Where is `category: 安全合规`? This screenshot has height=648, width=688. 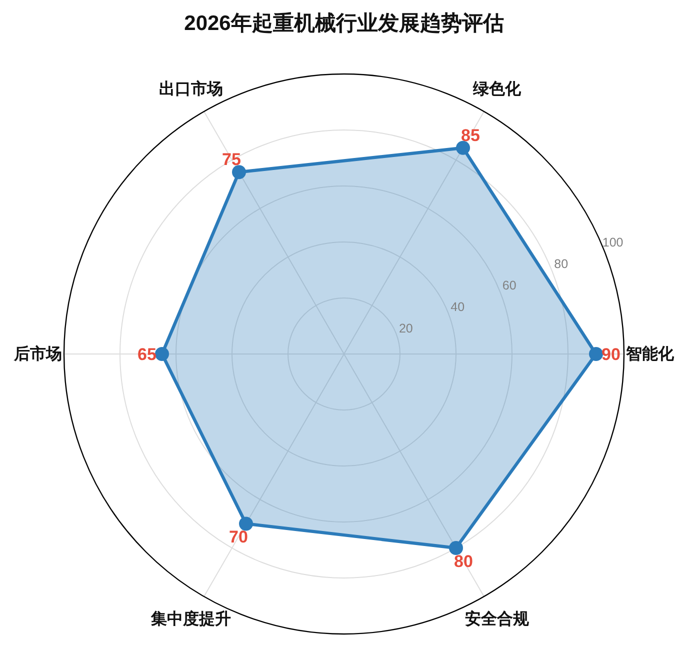
category: 安全合规 is located at coordinates (497, 619).